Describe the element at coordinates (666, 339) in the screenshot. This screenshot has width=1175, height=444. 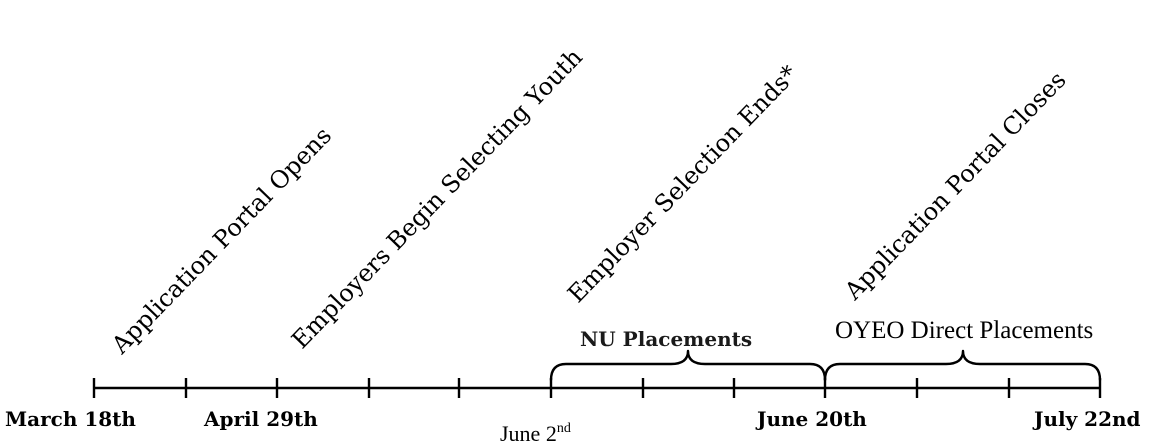
I see `period-nu-placements: NU Placements` at that location.